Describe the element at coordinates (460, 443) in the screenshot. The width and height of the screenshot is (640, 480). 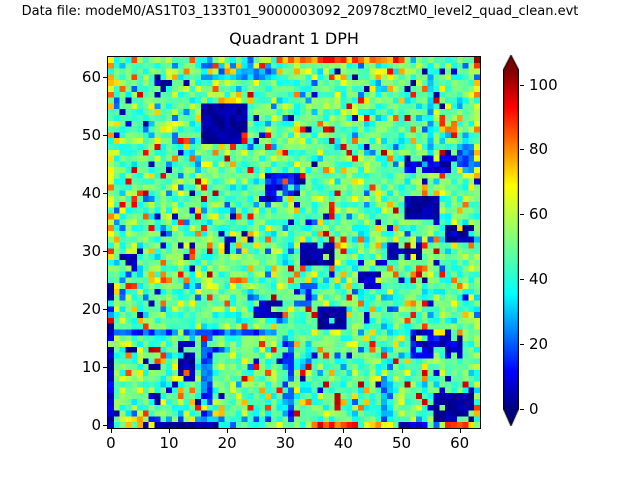
I see `x-tick-label: 60` at that location.